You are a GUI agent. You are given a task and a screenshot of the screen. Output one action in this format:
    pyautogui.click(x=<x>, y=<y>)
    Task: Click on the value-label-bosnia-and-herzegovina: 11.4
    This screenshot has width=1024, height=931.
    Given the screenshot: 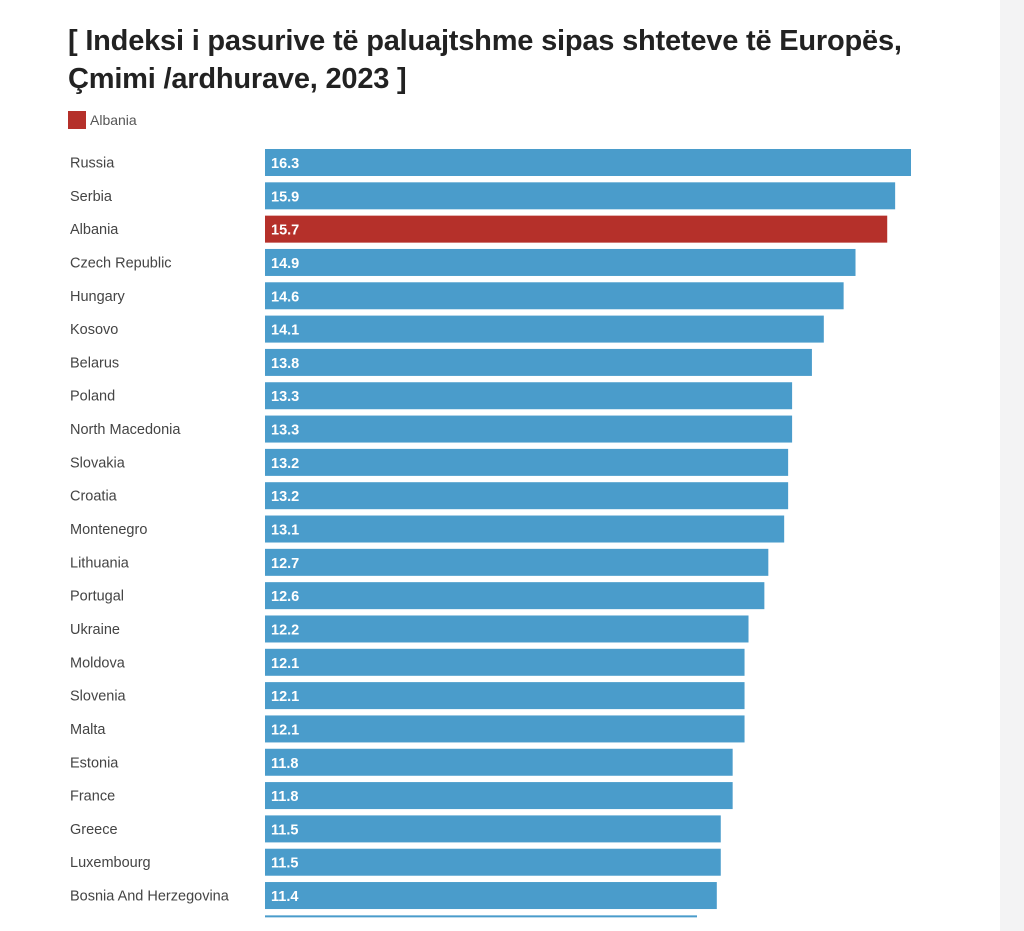 What is the action you would take?
    pyautogui.click(x=284, y=897)
    